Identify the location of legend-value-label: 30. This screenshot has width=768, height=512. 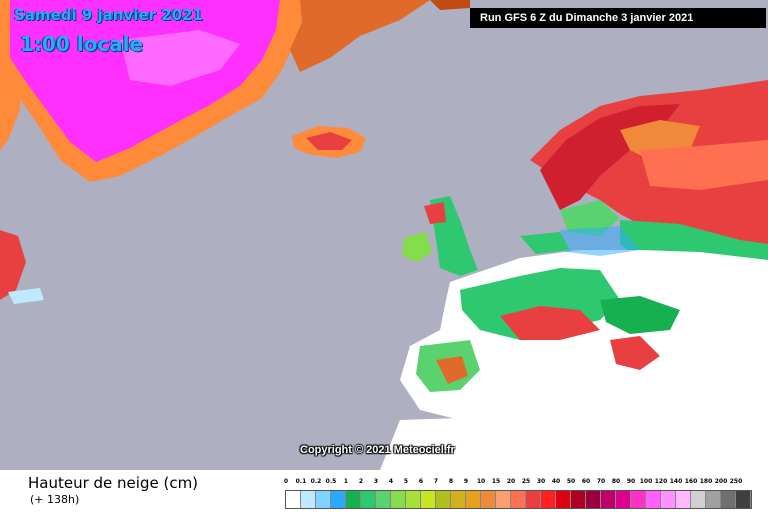
(541, 481).